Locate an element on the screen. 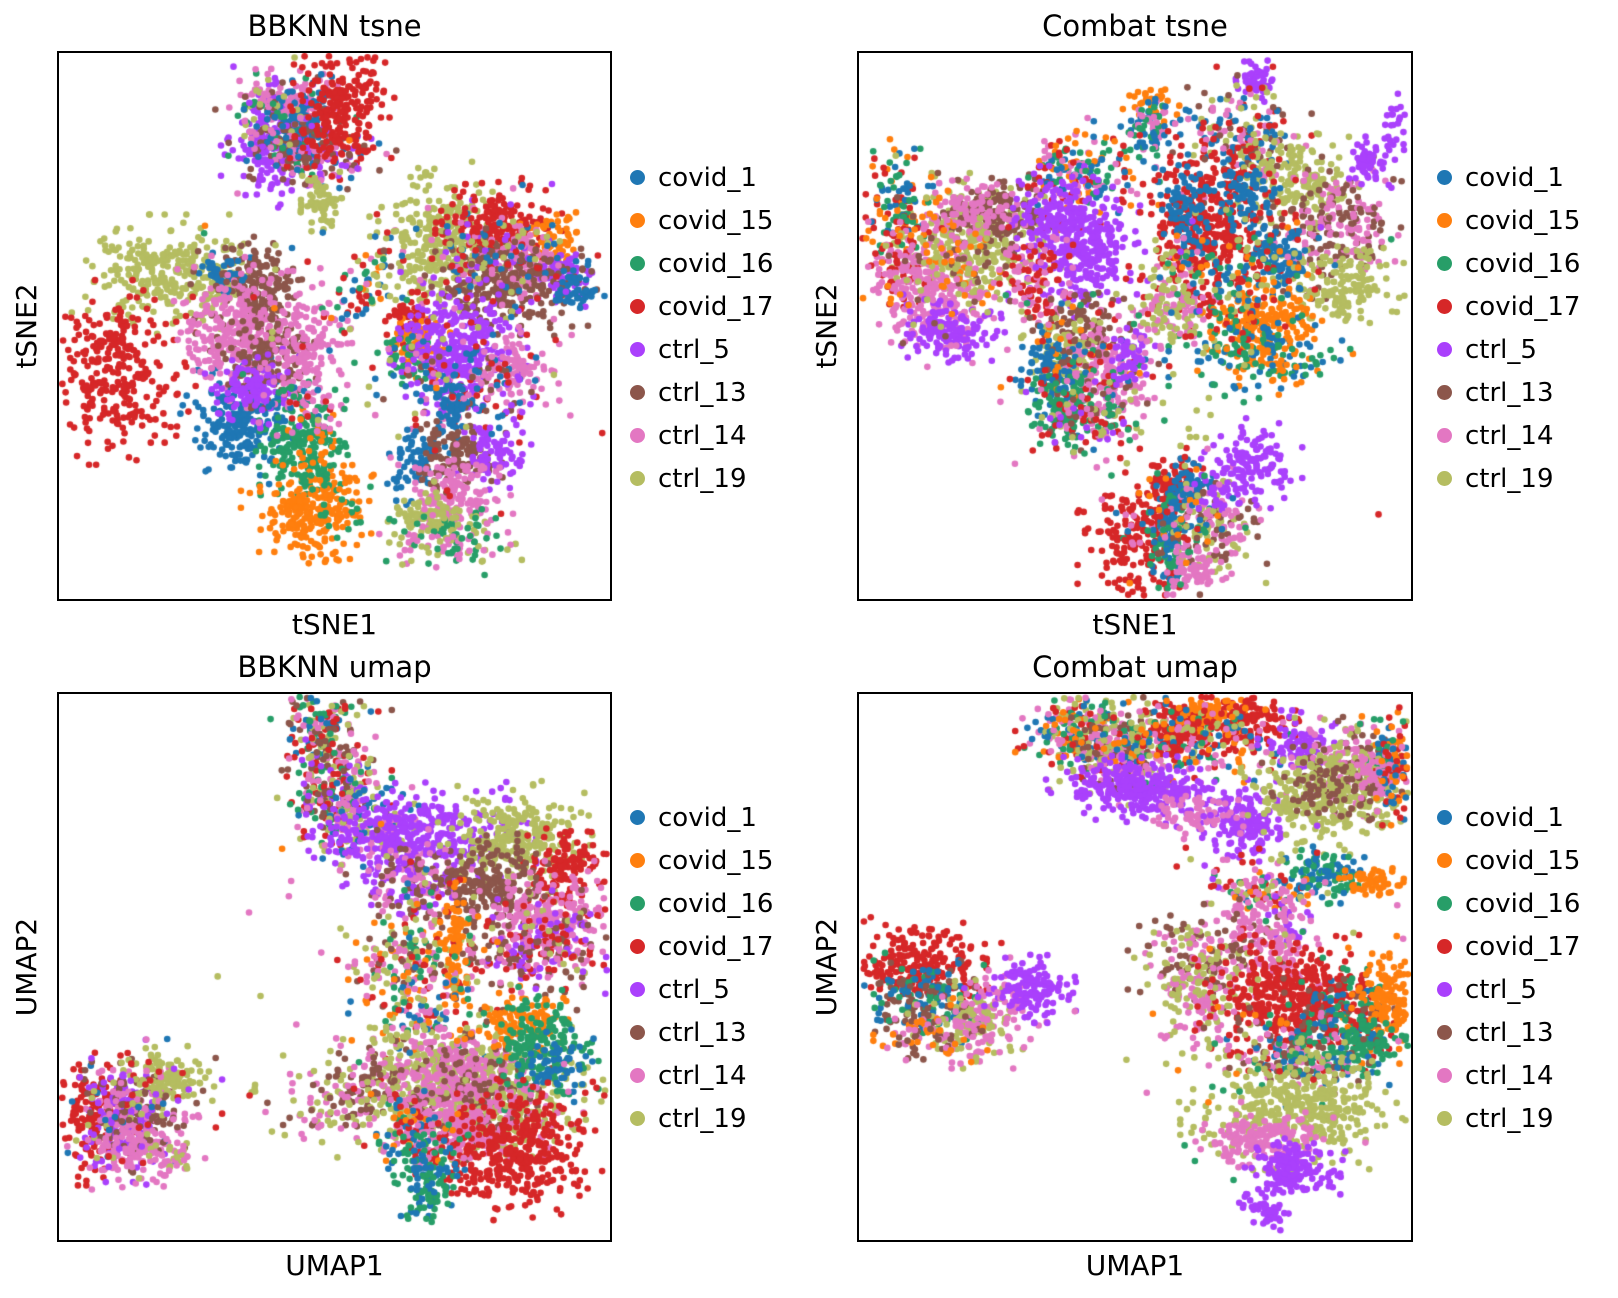  scatter-canvas-combat-umap is located at coordinates (1135, 967).